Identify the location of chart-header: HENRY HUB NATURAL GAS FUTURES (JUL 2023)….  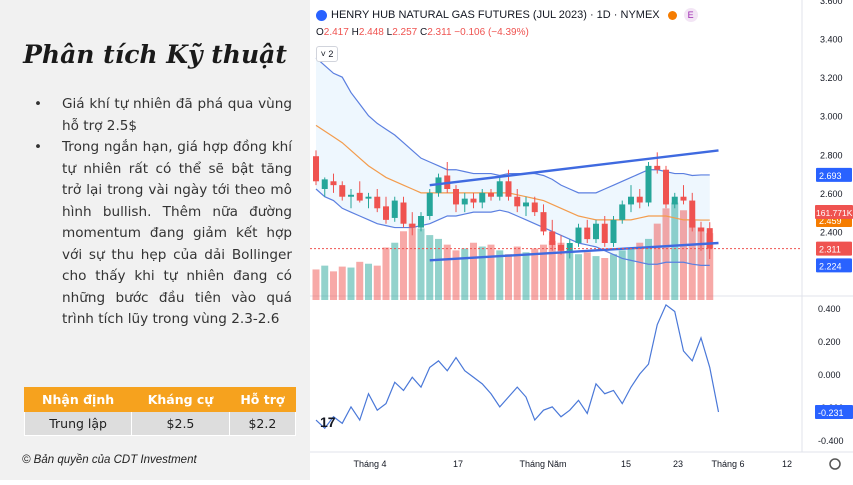
(507, 15).